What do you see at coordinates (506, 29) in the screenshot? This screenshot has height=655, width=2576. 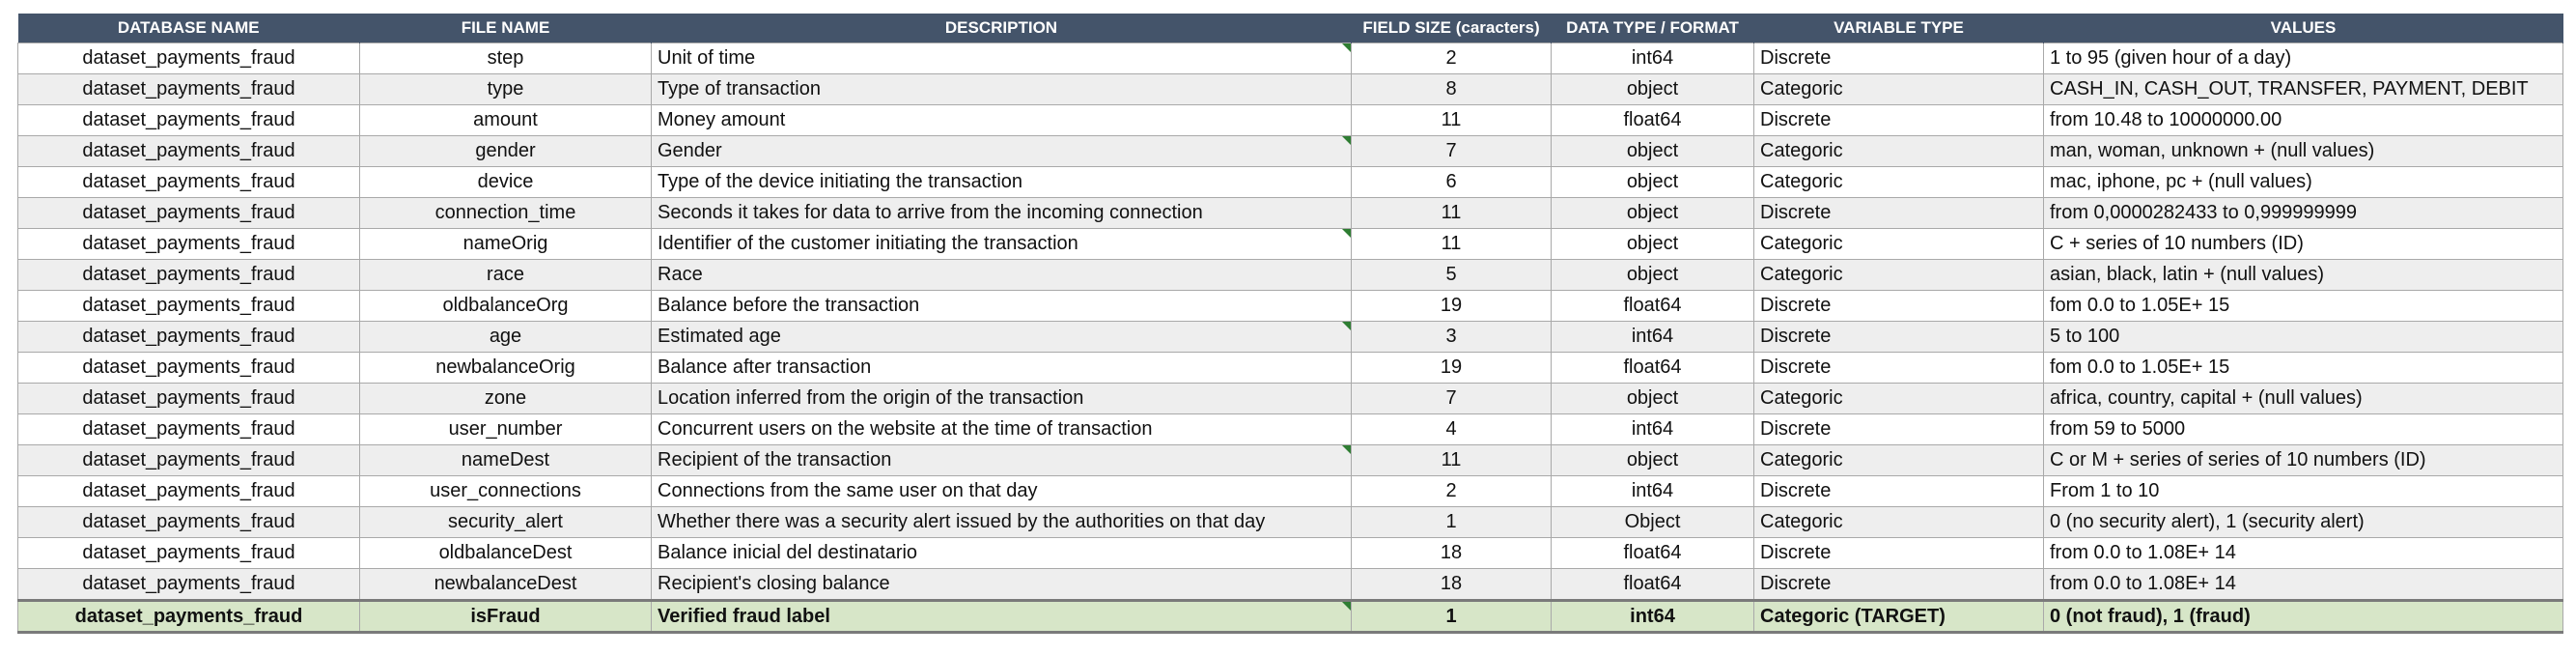 I see `column-header-file-name: FILE NAME` at bounding box center [506, 29].